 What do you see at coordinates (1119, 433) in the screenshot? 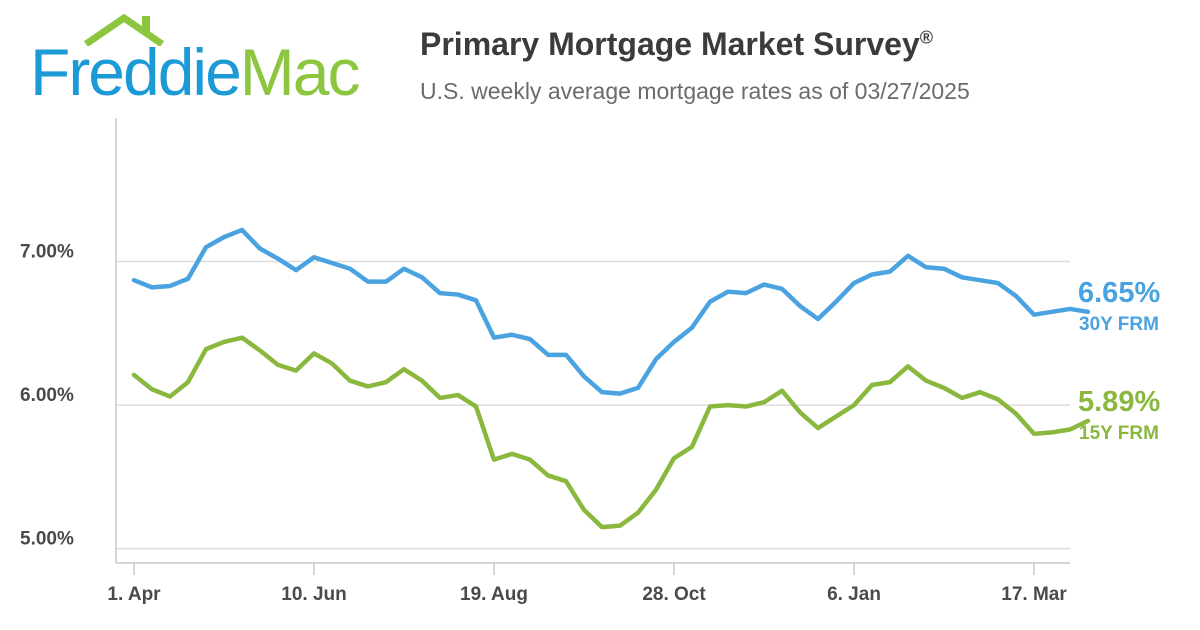
I see `series-name-label: 15Y FRM` at bounding box center [1119, 433].